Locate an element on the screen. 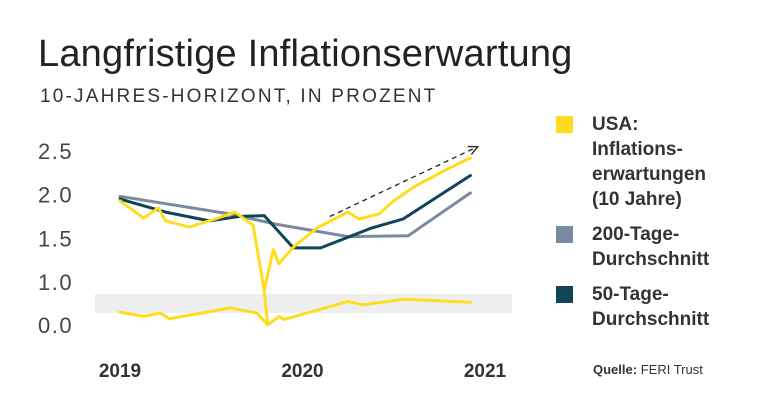 The image size is (770, 419). legend-item-50-tage: 50-Tage- Durchschnitt is located at coordinates (656, 307).